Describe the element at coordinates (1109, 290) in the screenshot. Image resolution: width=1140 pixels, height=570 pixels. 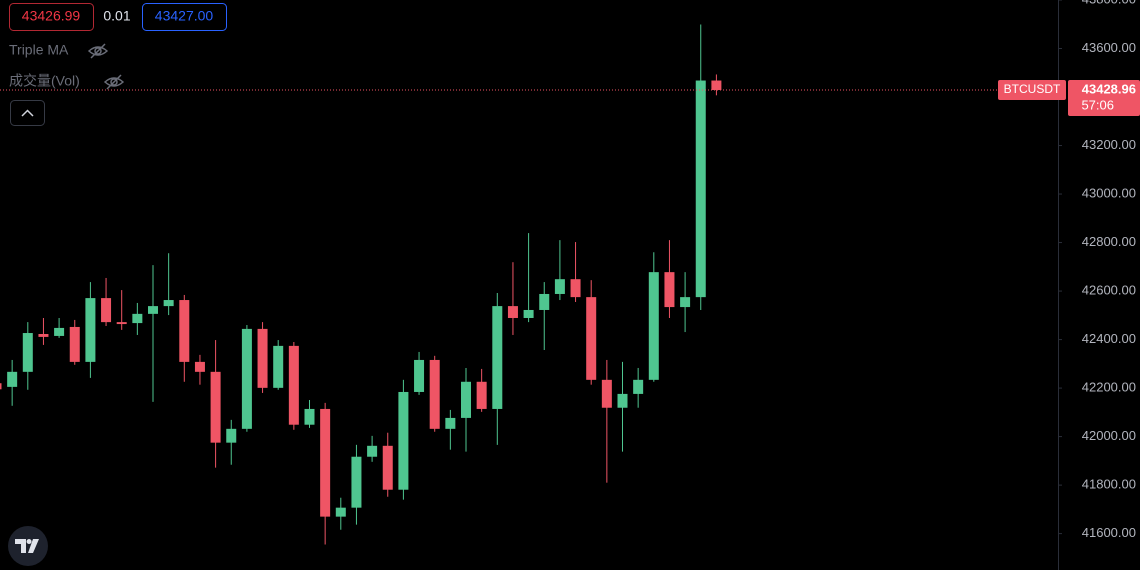
I see `y-tick-label: 42600.00` at that location.